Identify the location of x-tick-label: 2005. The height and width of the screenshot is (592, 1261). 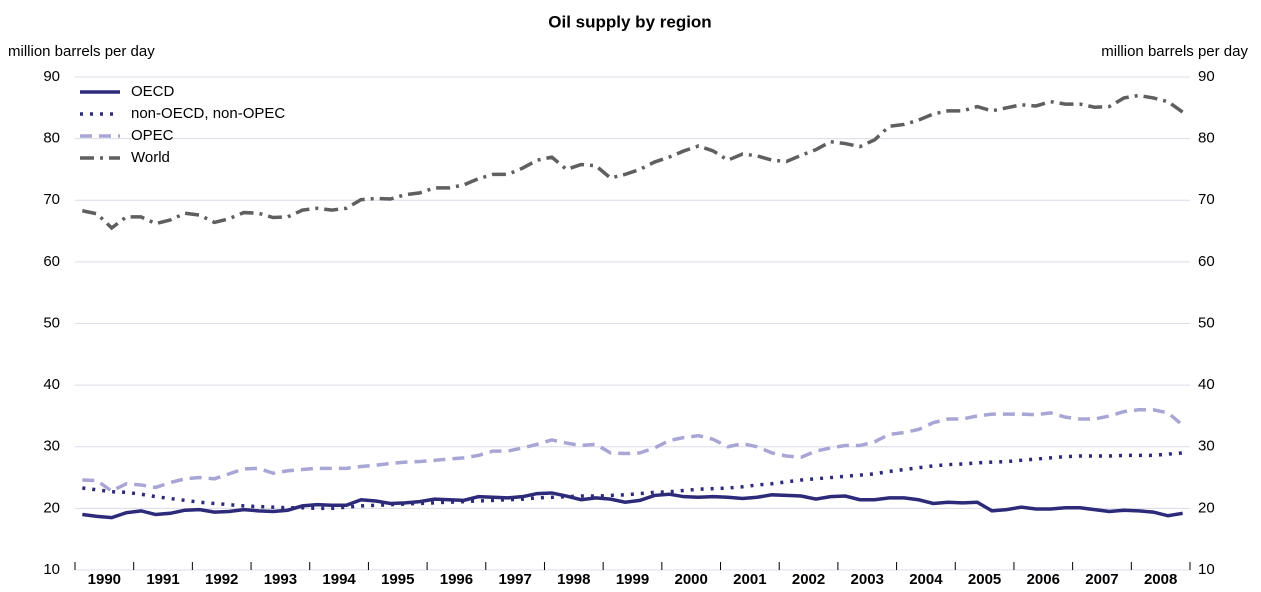
(984, 579).